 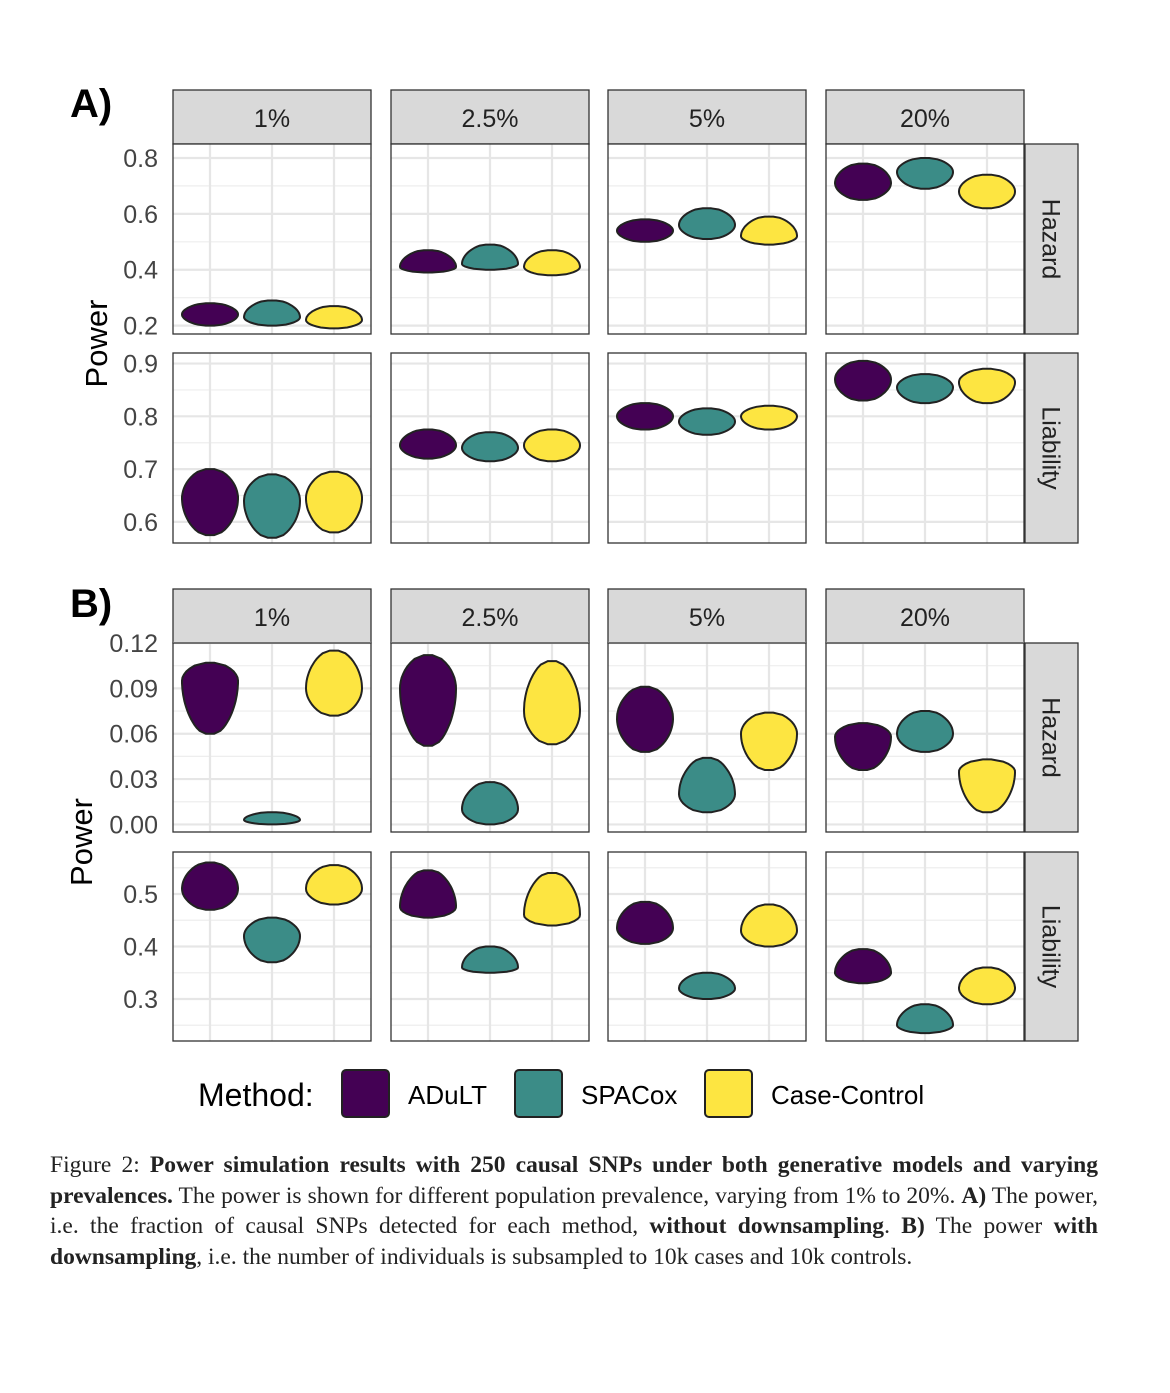 I want to click on panel-label: A), so click(x=91, y=104).